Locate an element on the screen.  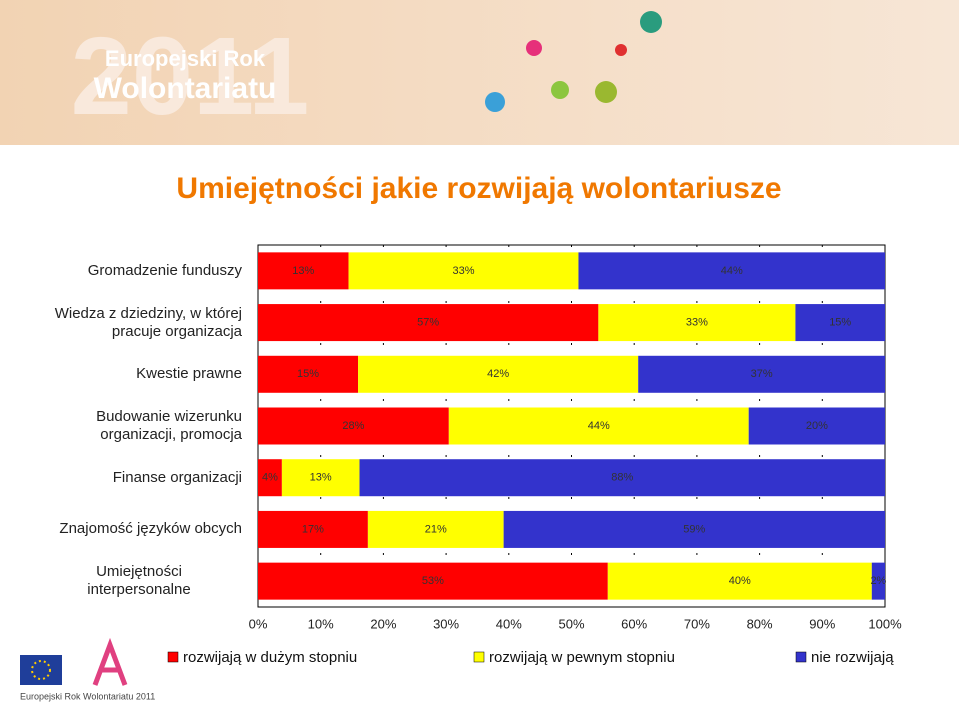
x-tick-label: 30% is located at coordinates (446, 623).